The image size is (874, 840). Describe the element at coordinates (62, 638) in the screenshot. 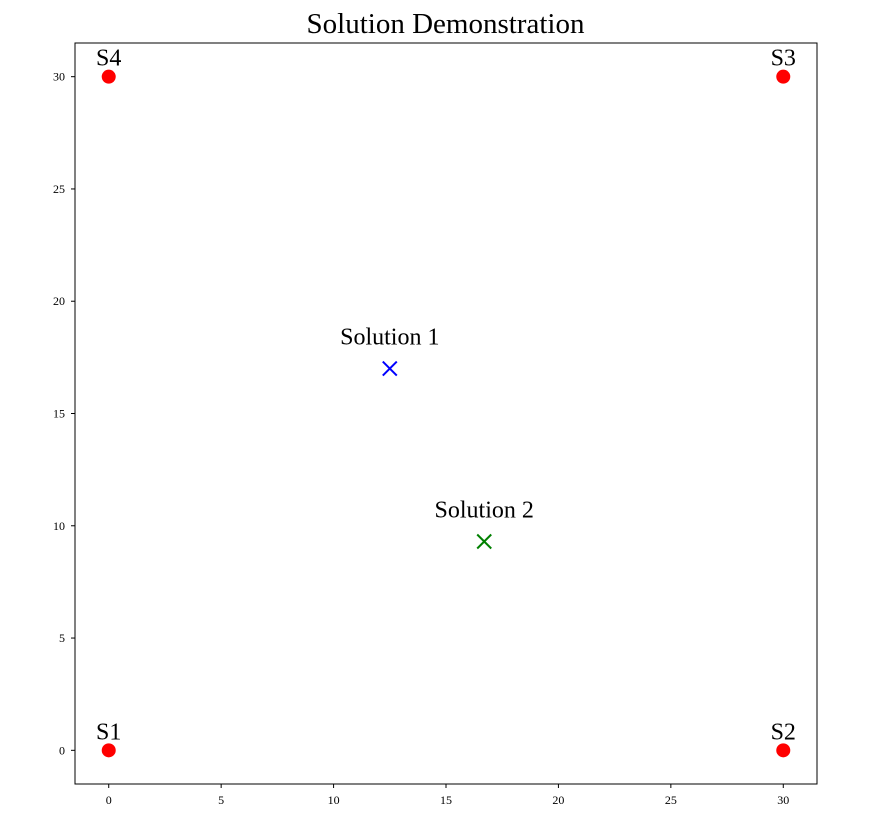

I see `y-tick-label: 5` at that location.